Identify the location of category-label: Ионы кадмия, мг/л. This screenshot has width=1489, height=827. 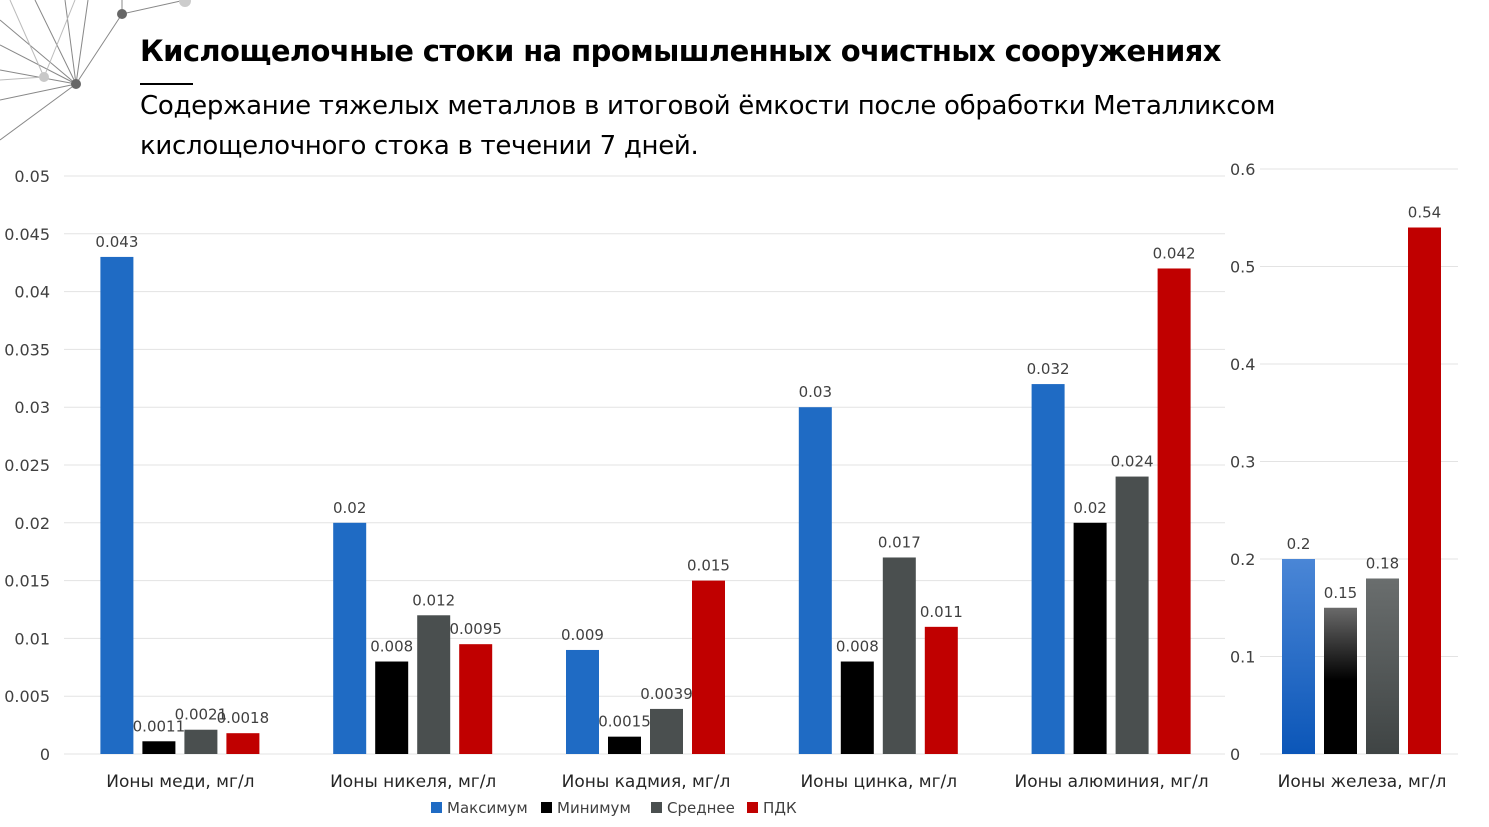
(646, 782).